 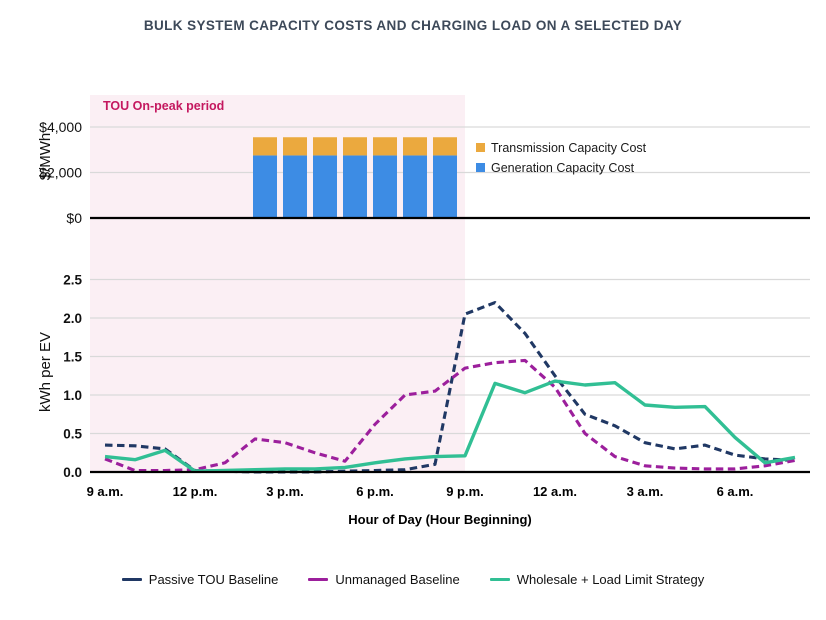 I want to click on x-tick-label: 12 p.m., so click(x=195, y=491).